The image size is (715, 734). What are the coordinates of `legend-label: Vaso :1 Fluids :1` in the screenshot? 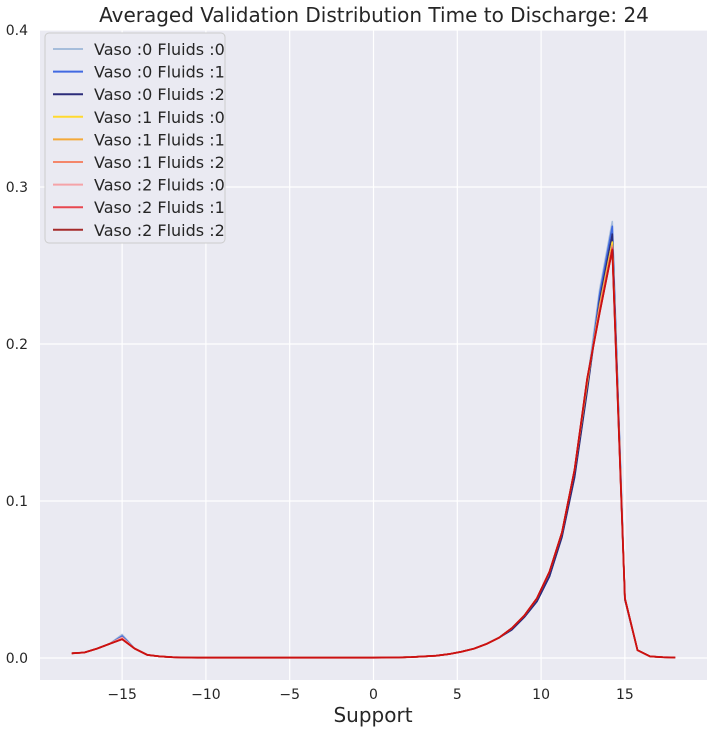 It's located at (159, 139).